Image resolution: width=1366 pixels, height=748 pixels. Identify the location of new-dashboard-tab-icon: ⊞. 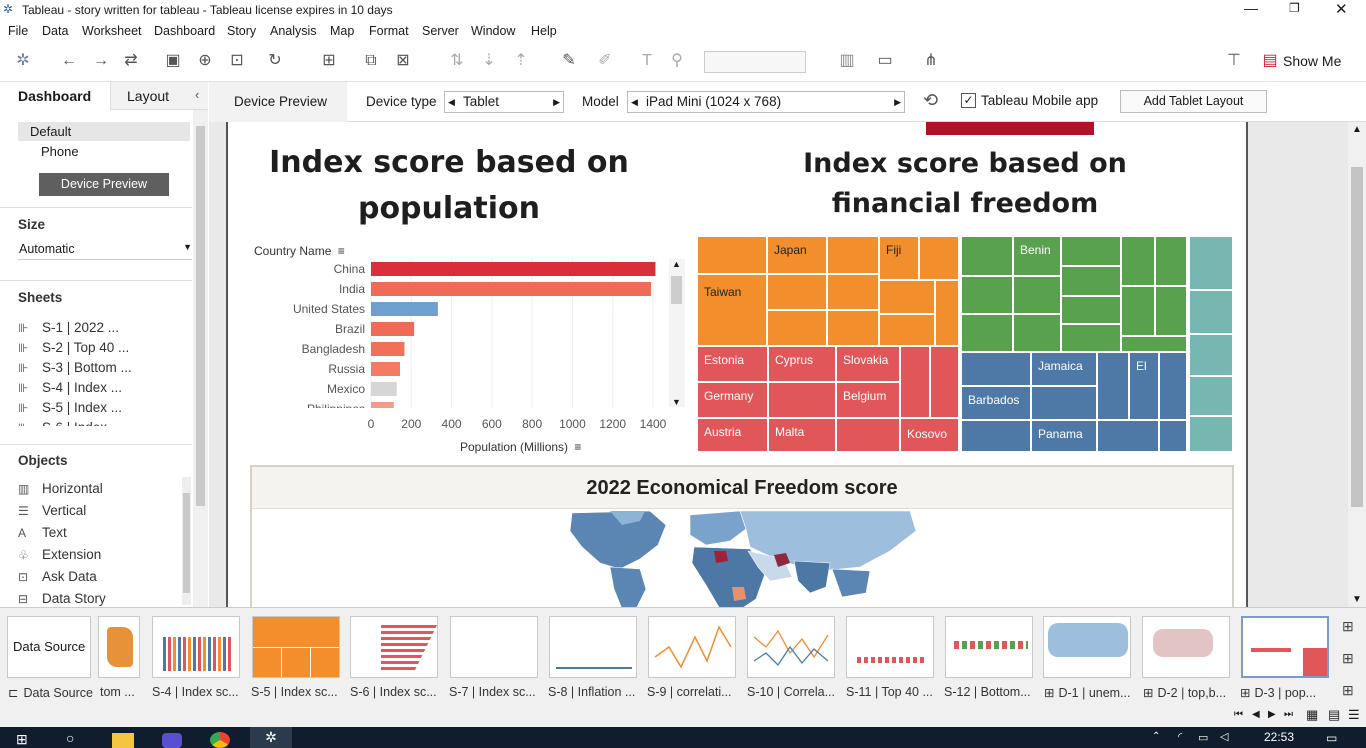
(1348, 658).